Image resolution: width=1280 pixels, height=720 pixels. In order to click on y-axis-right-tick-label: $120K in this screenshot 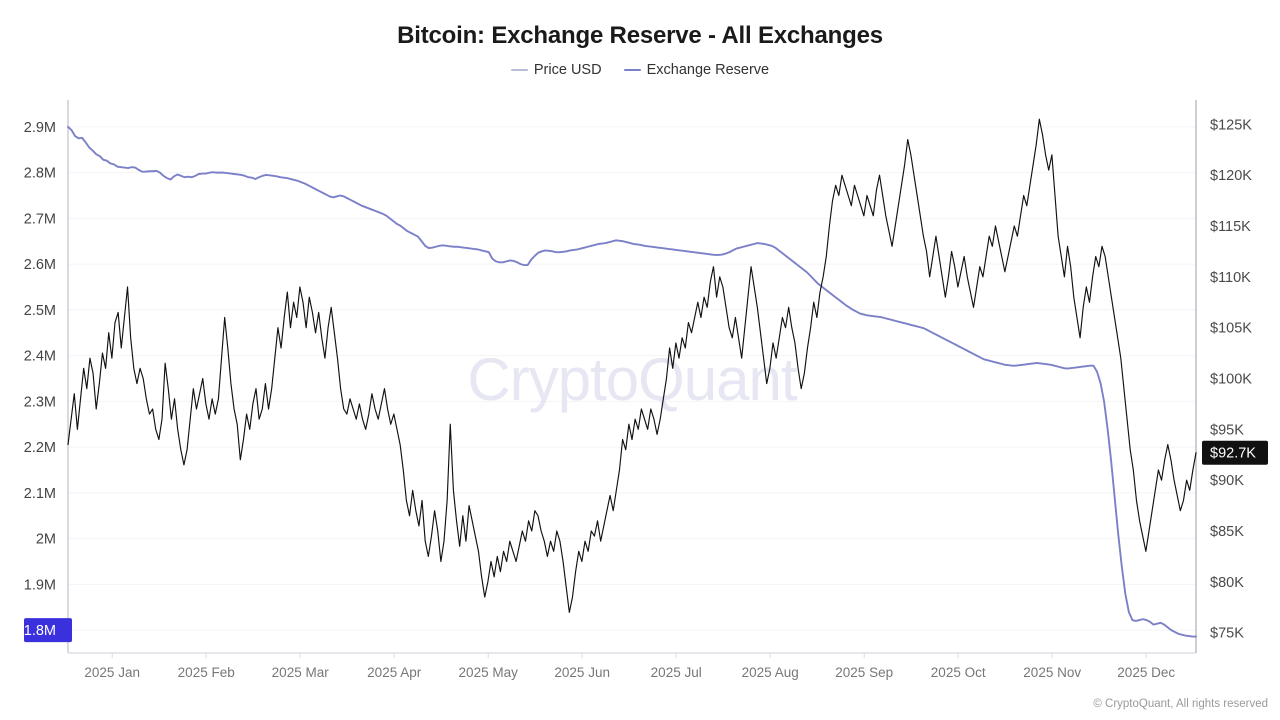, I will do `click(1231, 176)`.